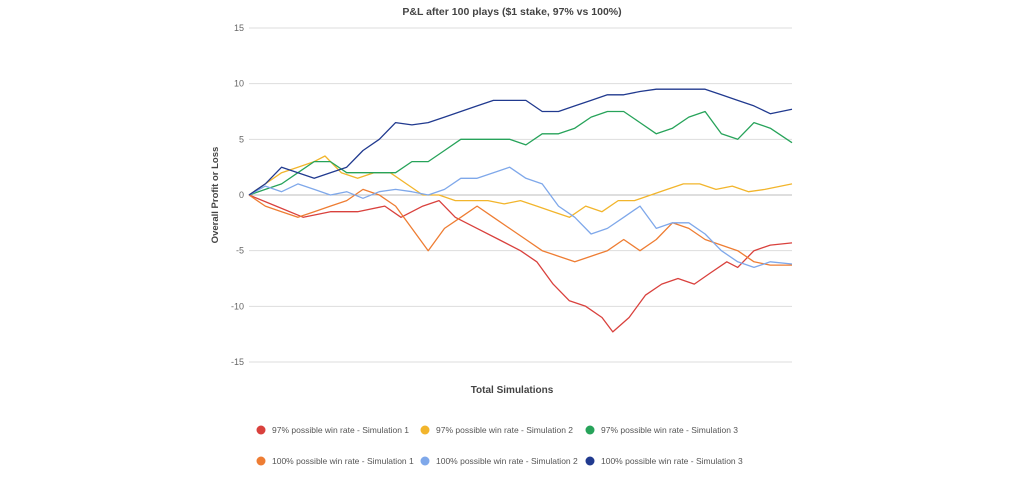 This screenshot has height=479, width=1024. Describe the element at coordinates (240, 251) in the screenshot. I see `y-tick-label: -5` at that location.